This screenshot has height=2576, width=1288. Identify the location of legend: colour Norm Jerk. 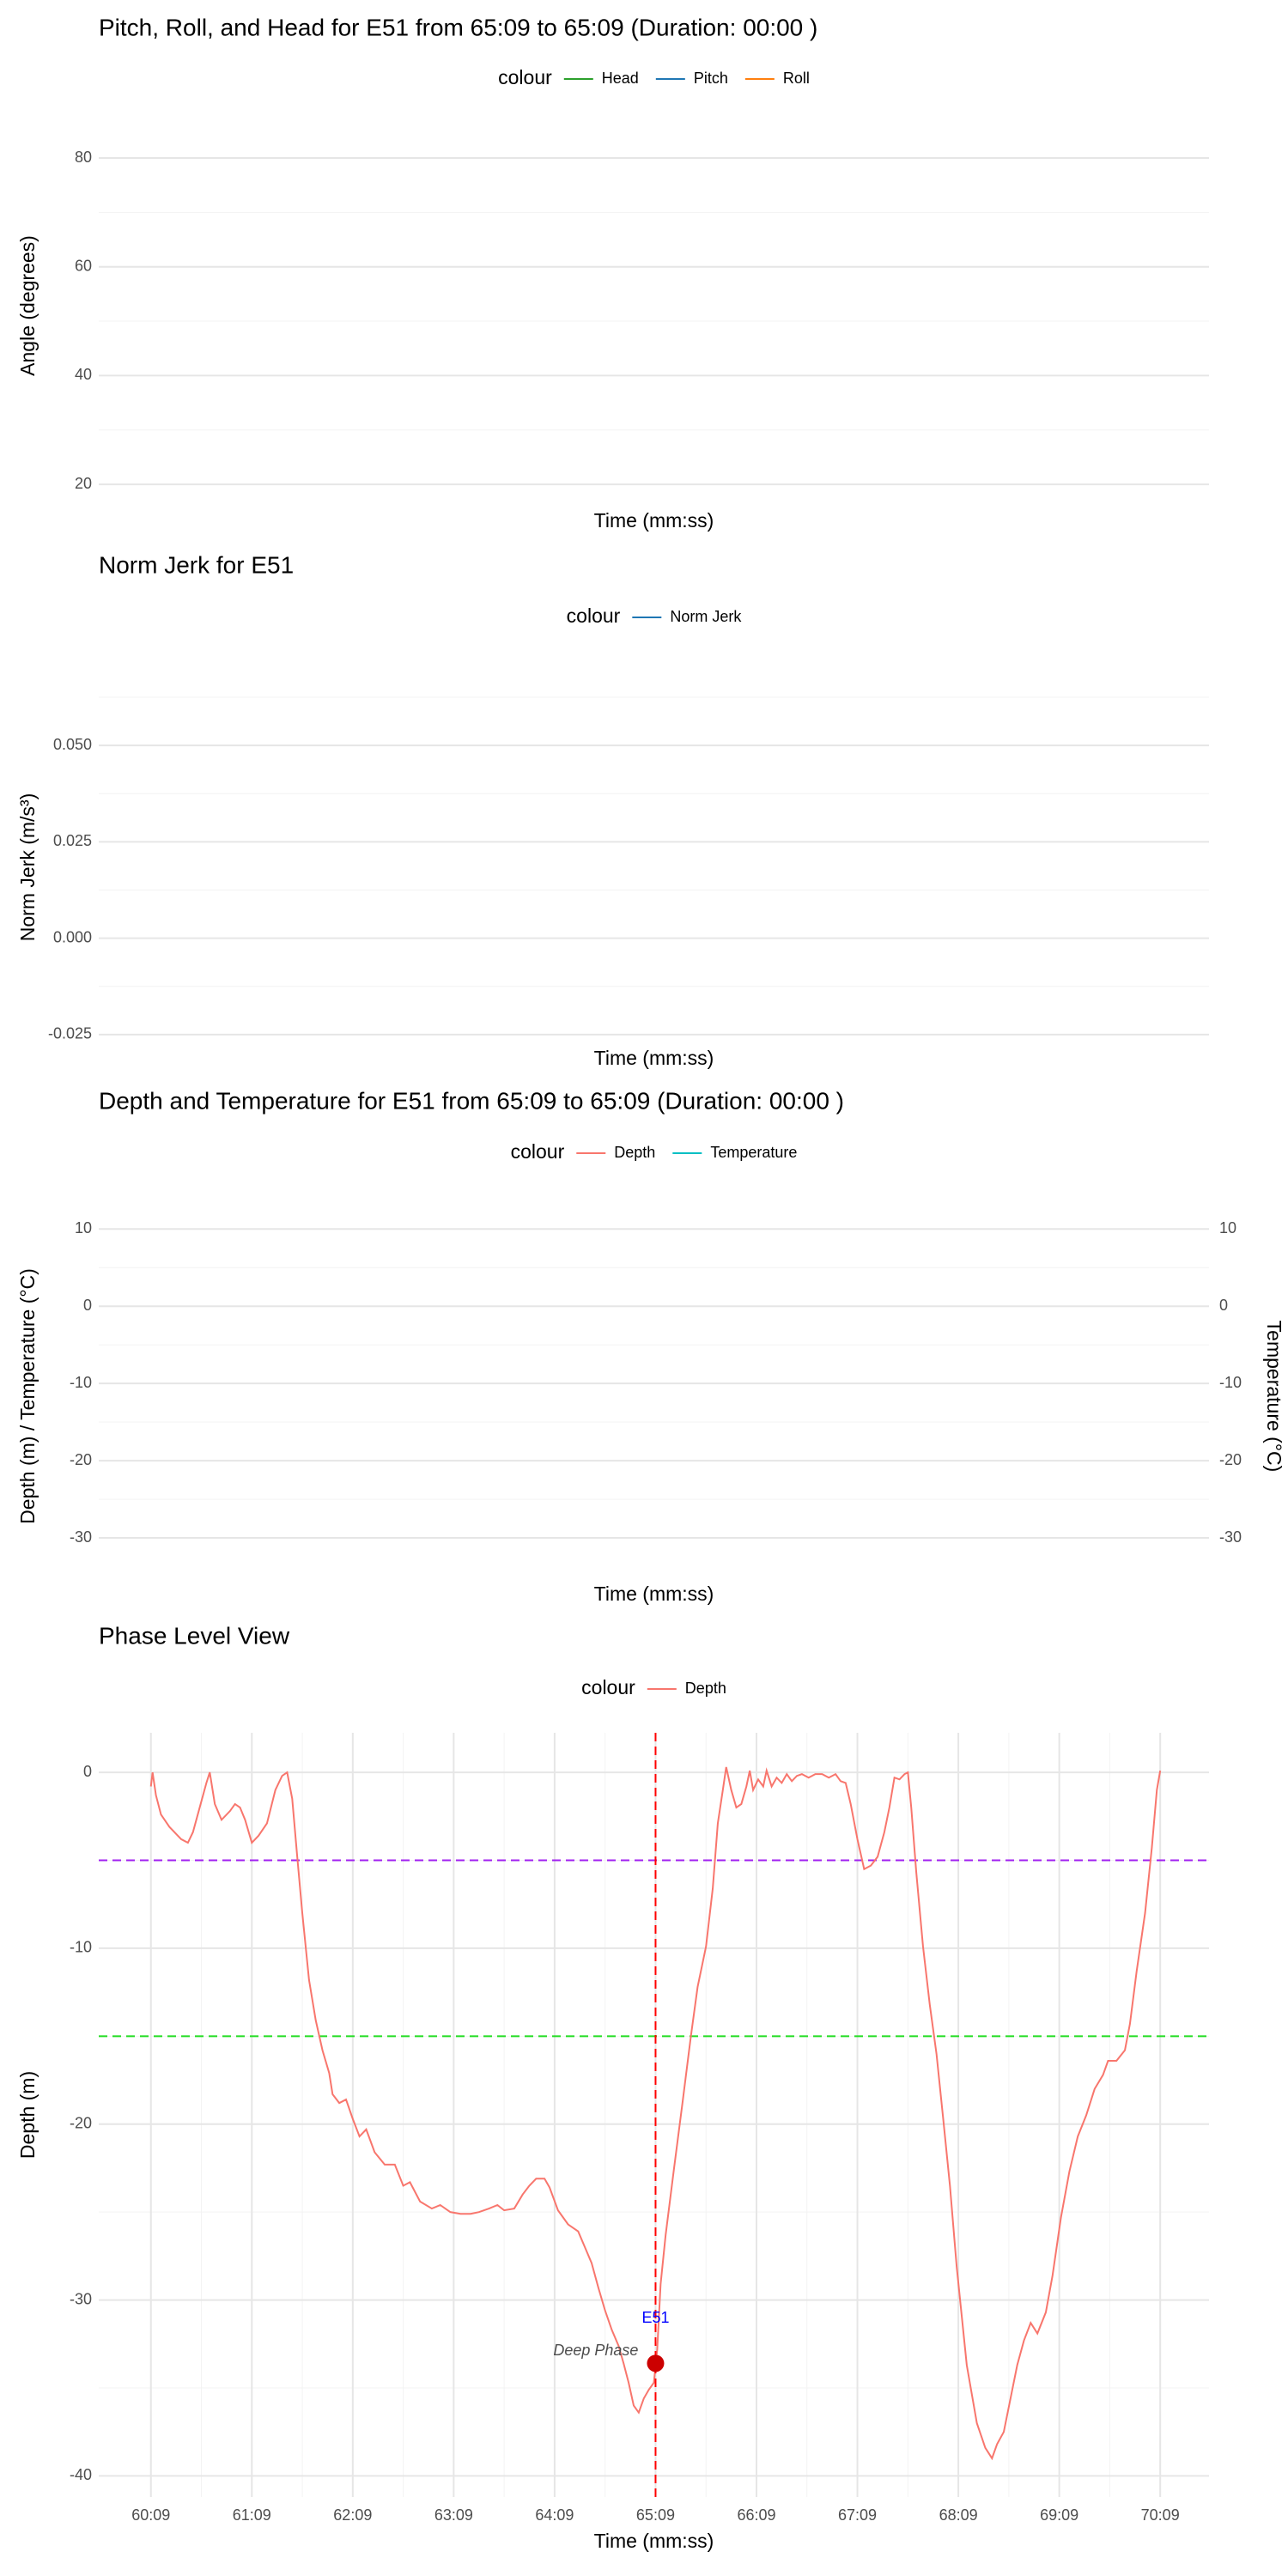
(655, 616).